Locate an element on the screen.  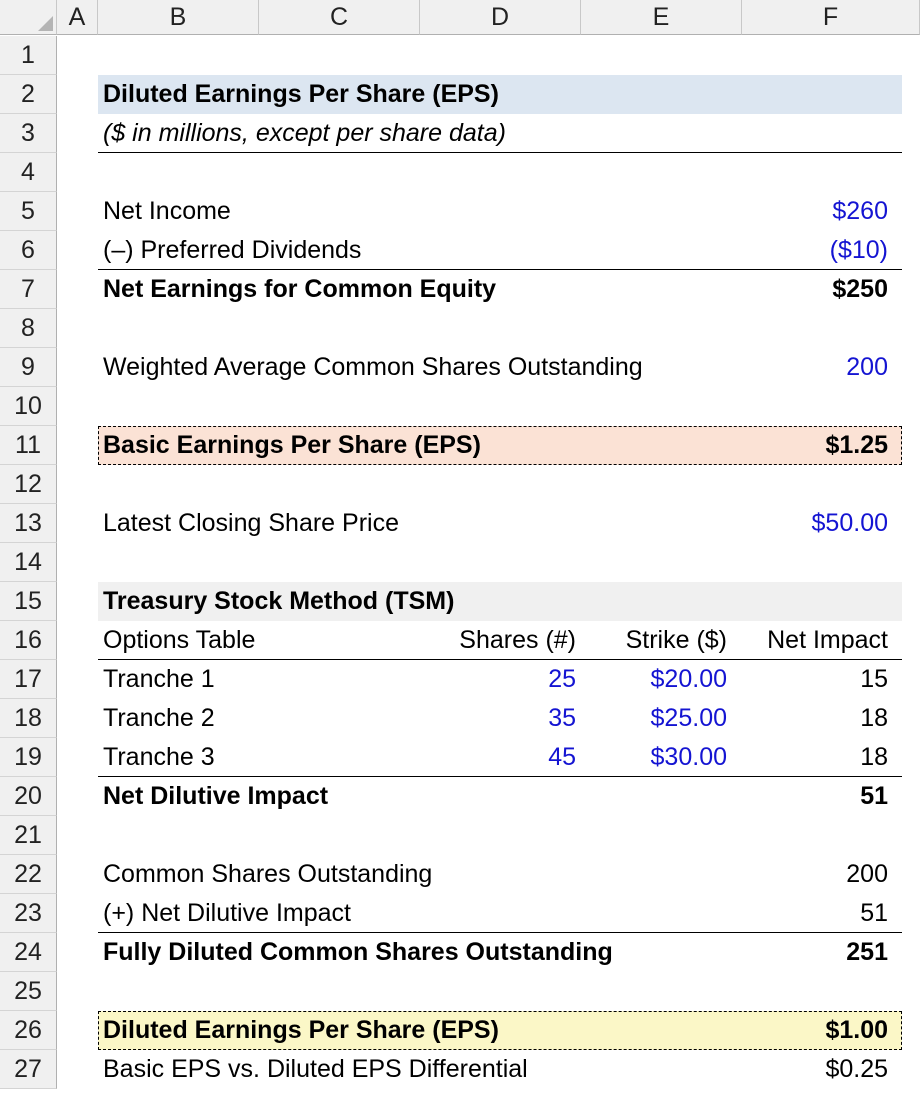
row-header-16: 16 is located at coordinates (28, 640).